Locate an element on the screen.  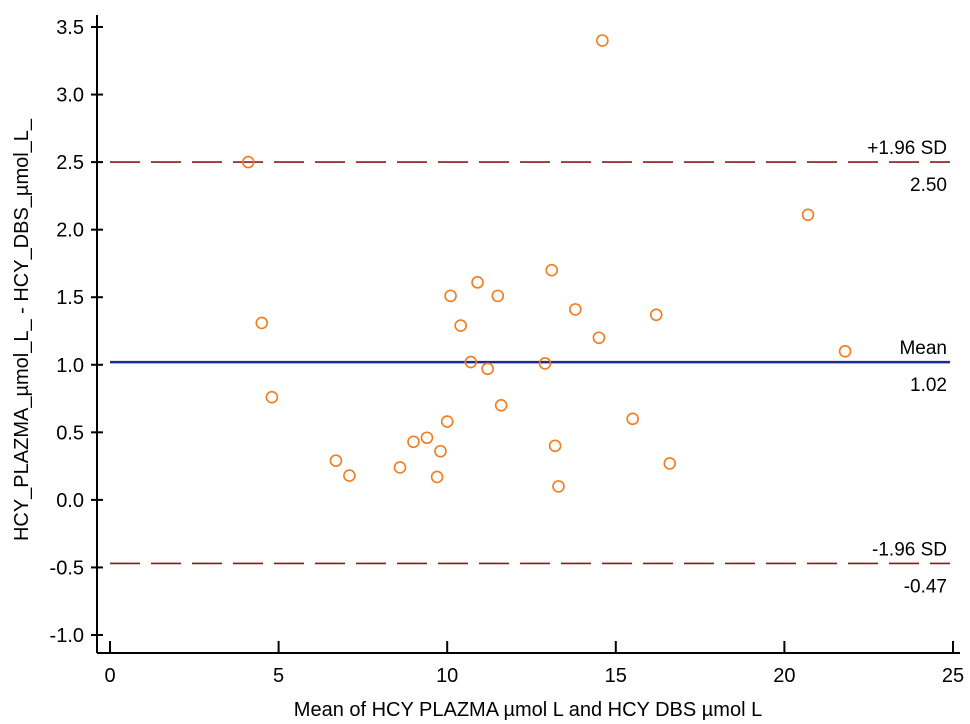
reference-line-labels: +1.96 SD 2.50 Mean 1.02 -1.96 SD -0.47 is located at coordinates (907, 367).